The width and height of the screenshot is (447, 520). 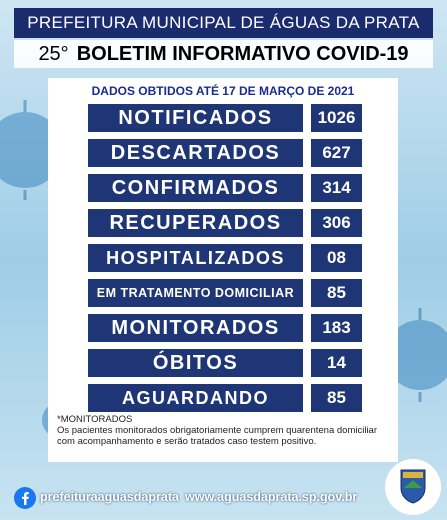 What do you see at coordinates (413, 487) in the screenshot?
I see `logo` at bounding box center [413, 487].